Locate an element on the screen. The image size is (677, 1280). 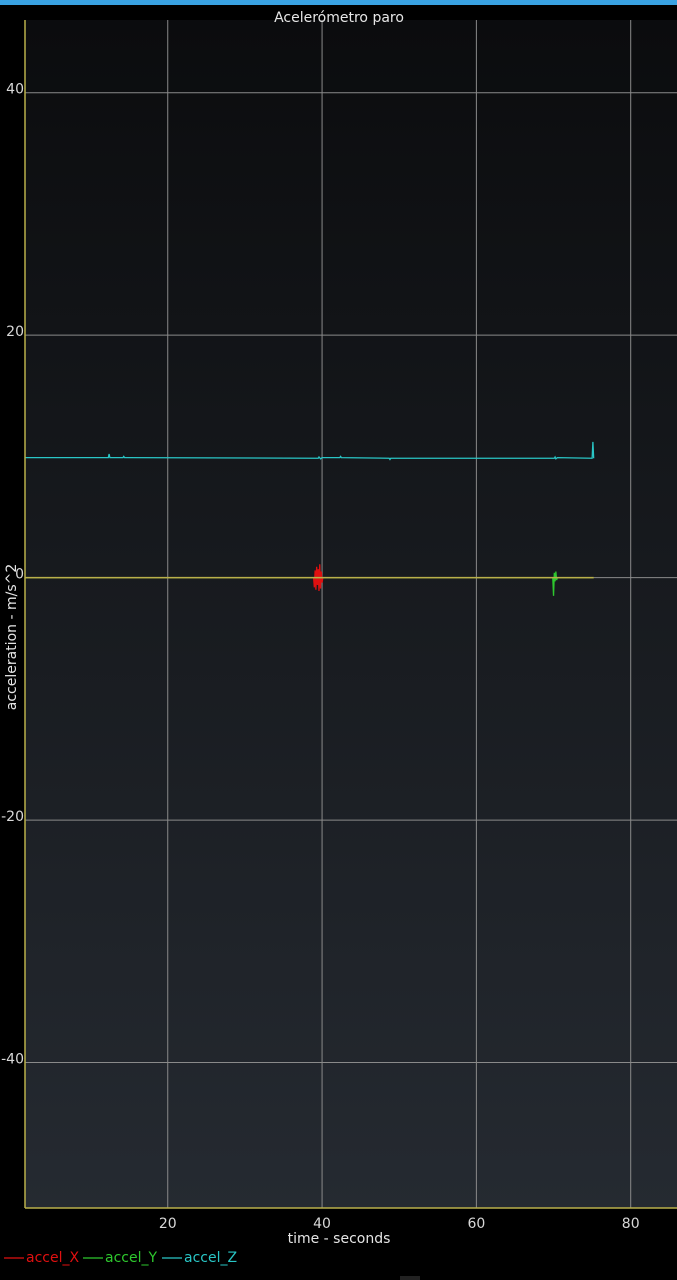
nav-hint is located at coordinates (410, 1278).